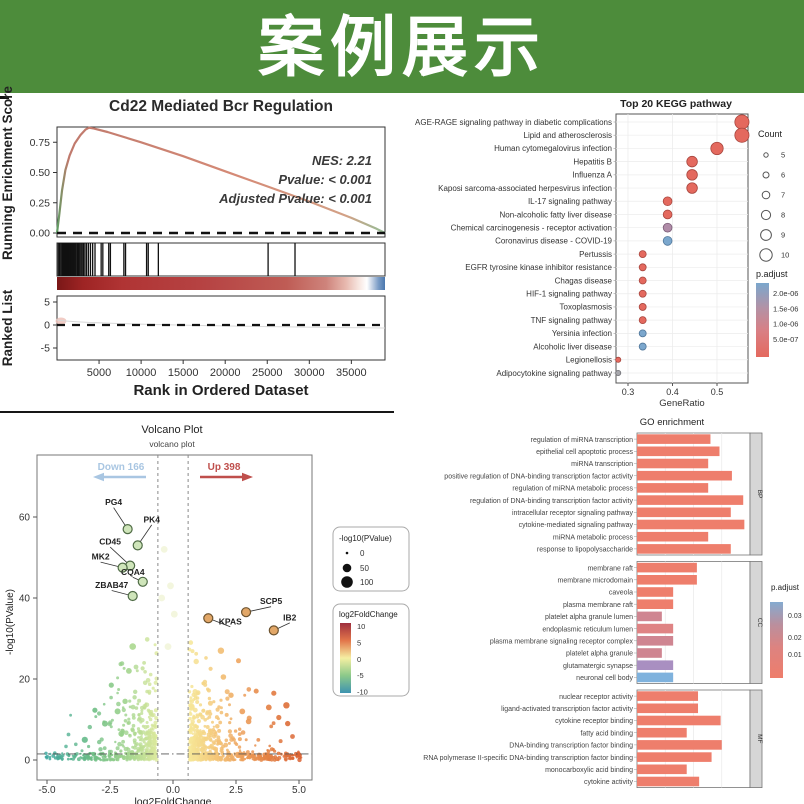  What do you see at coordinates (594, 721) in the screenshot?
I see `go-row-label: cytokine receptor binding` at bounding box center [594, 721].